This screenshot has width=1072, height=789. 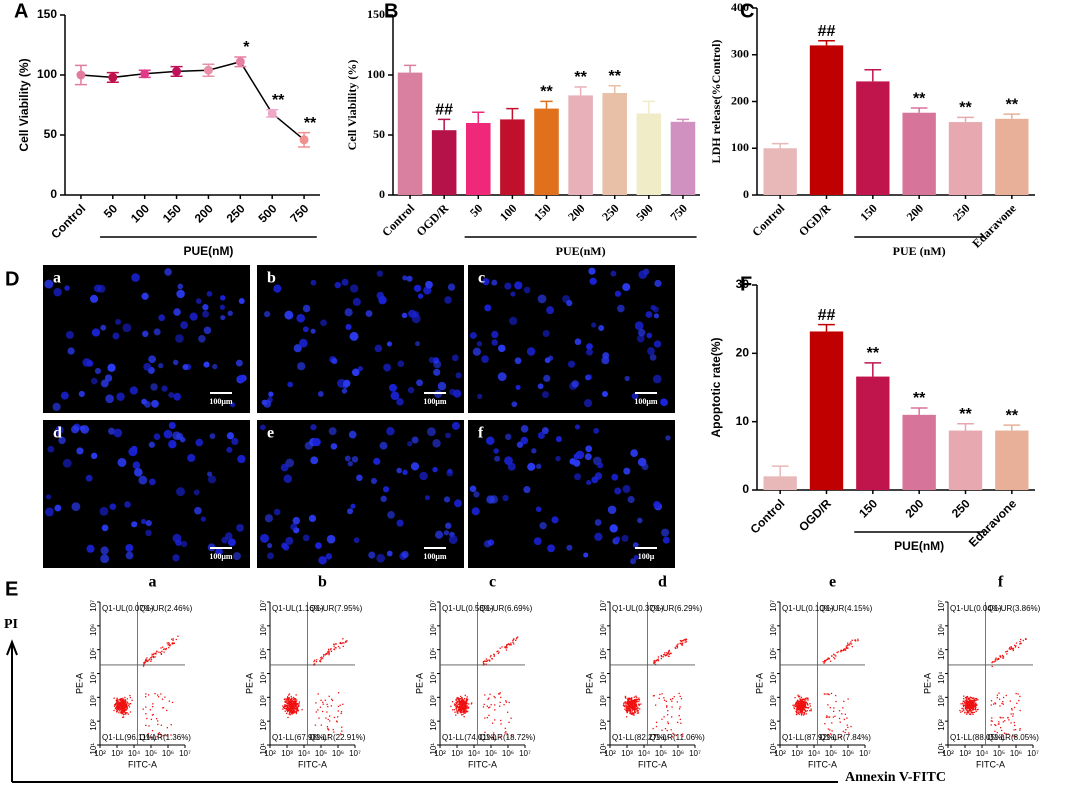 What do you see at coordinates (809, 737) in the screenshot?
I see `quadrant-label: Q1-LL(87.92%)` at bounding box center [809, 737].